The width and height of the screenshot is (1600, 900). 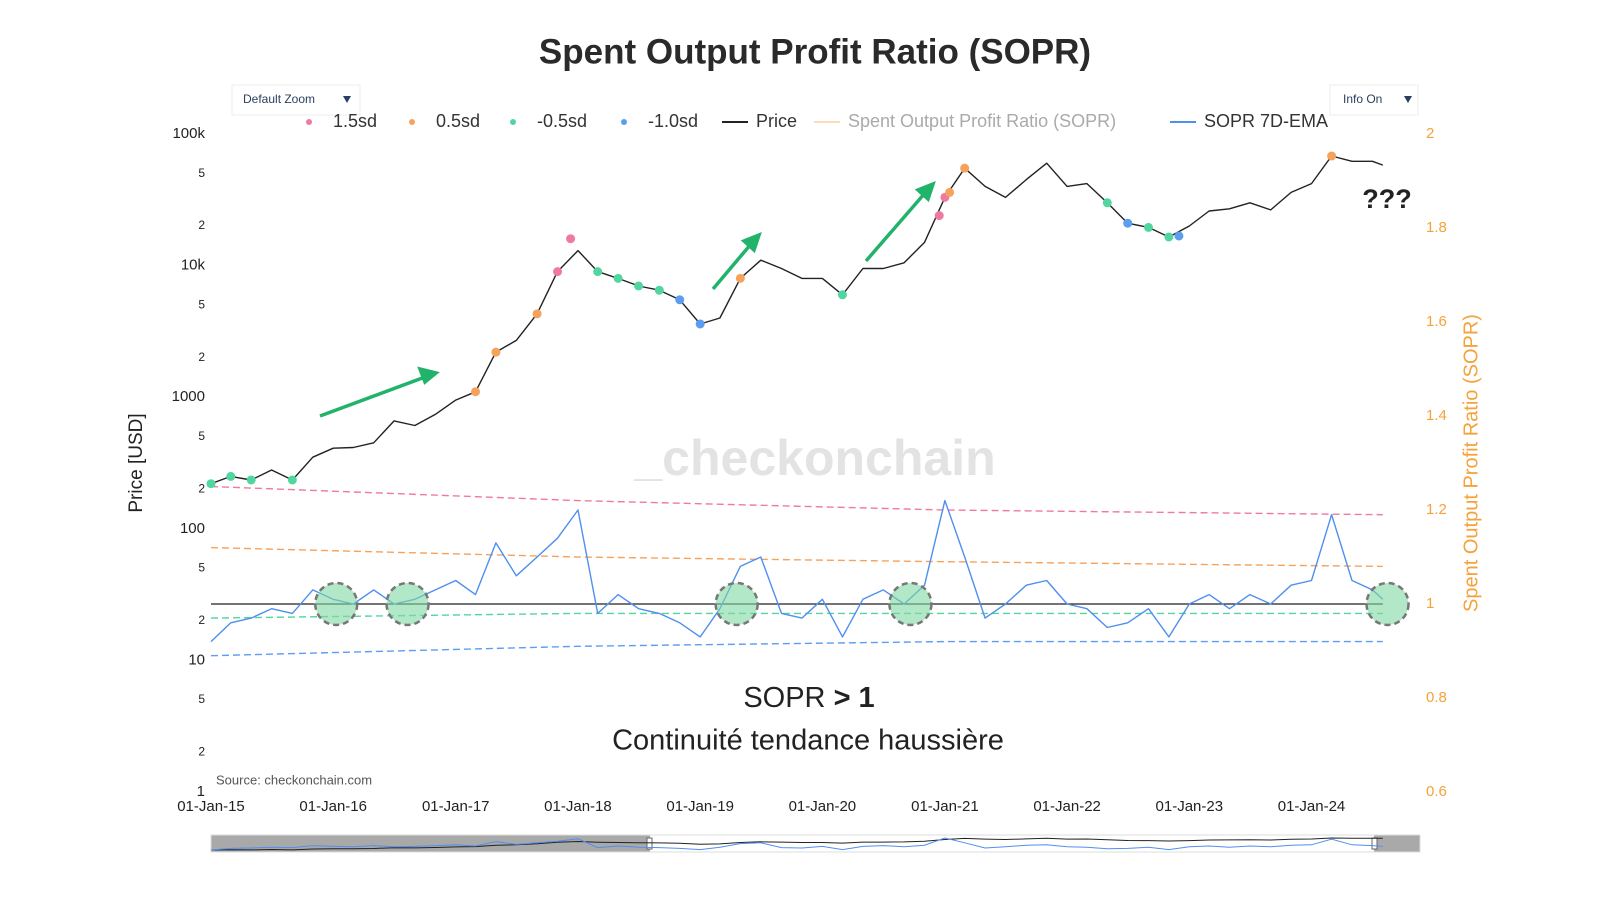 I want to click on x-tick-label: 01-Jan-17, so click(x=456, y=806).